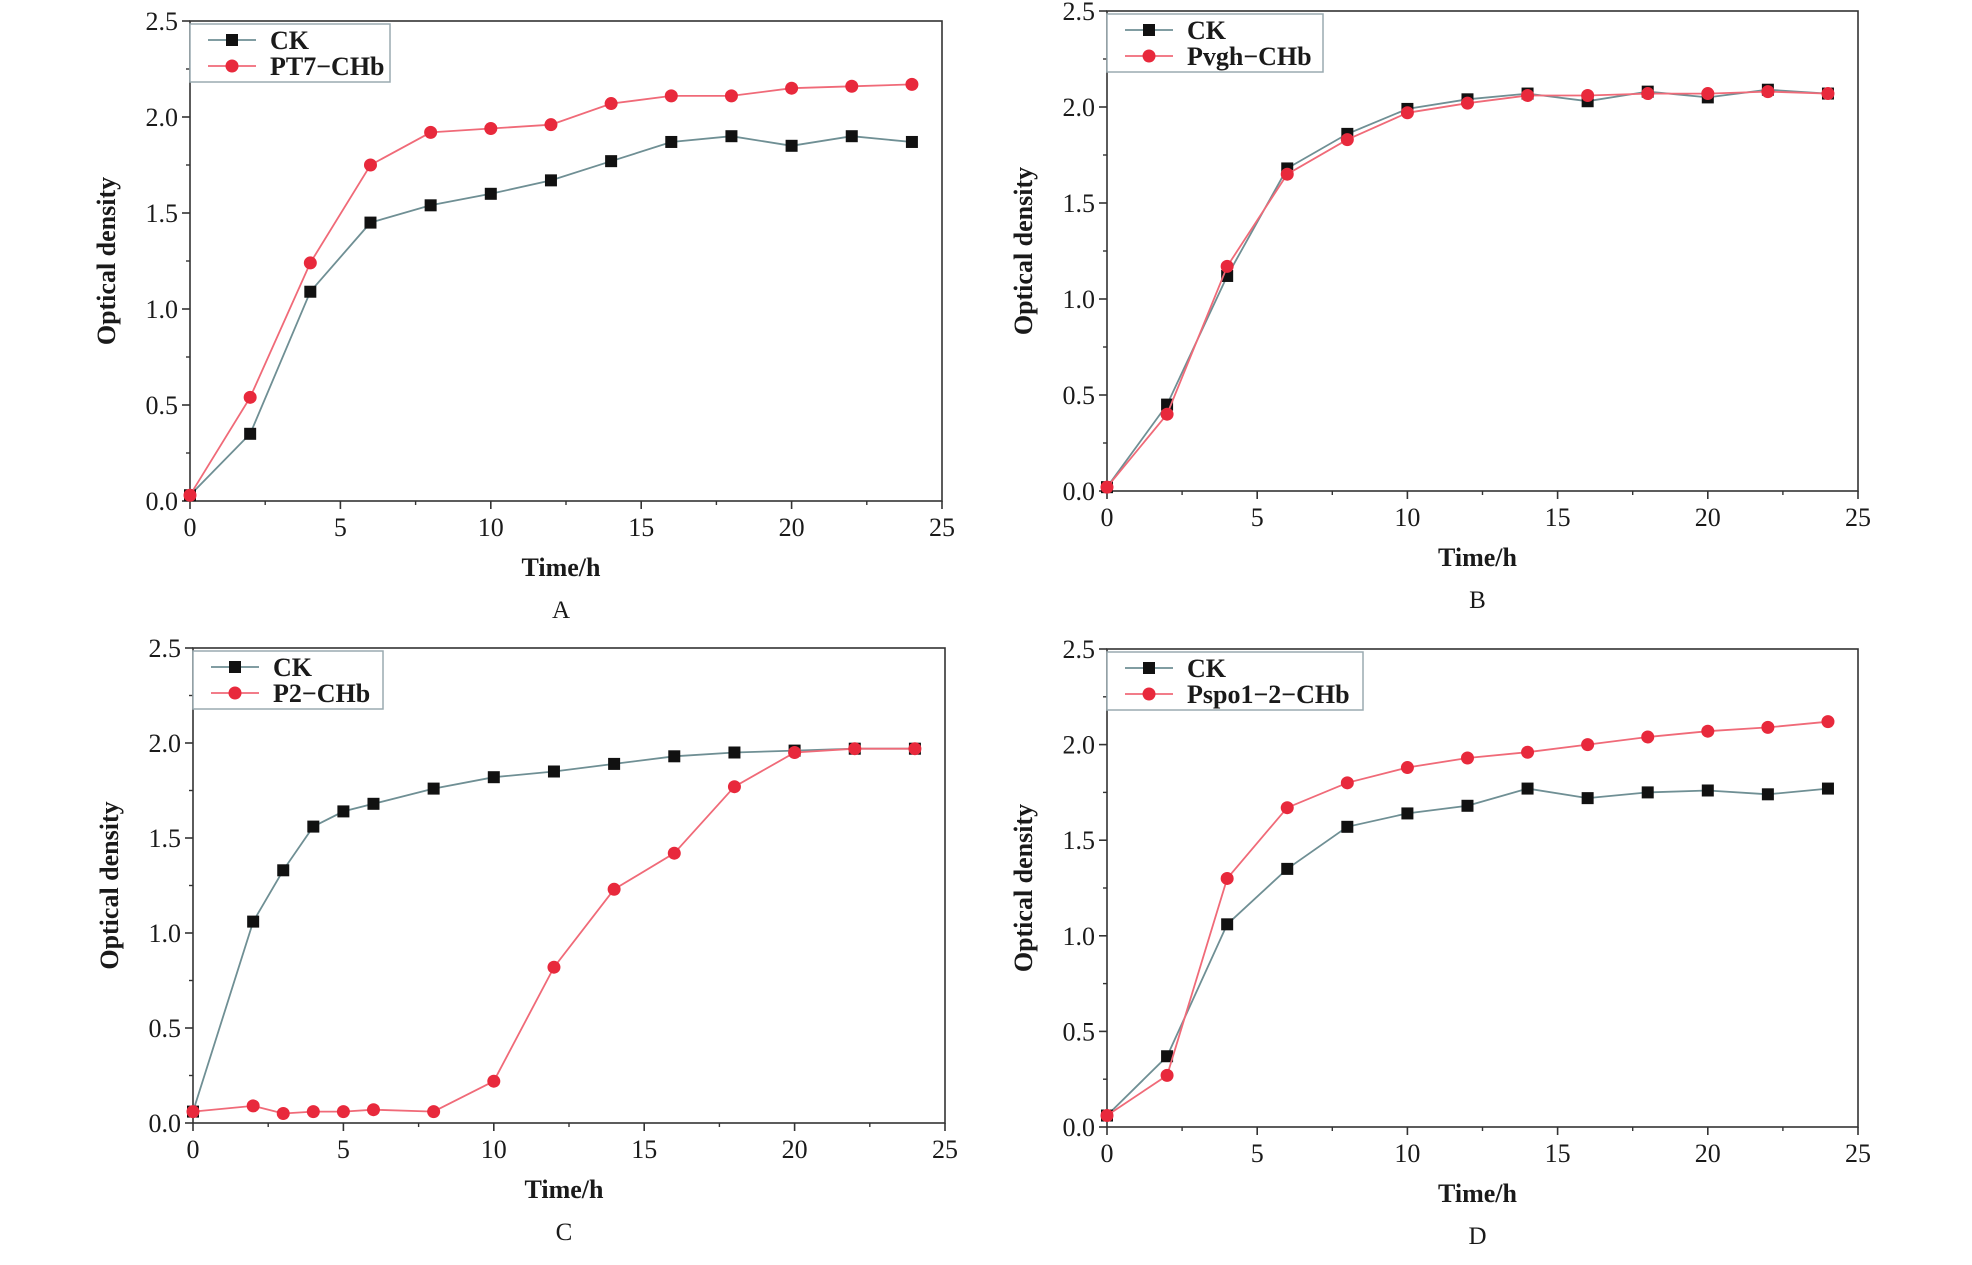  What do you see at coordinates (1268, 694) in the screenshot?
I see `legend-label: Pspo1−2−CHb` at bounding box center [1268, 694].